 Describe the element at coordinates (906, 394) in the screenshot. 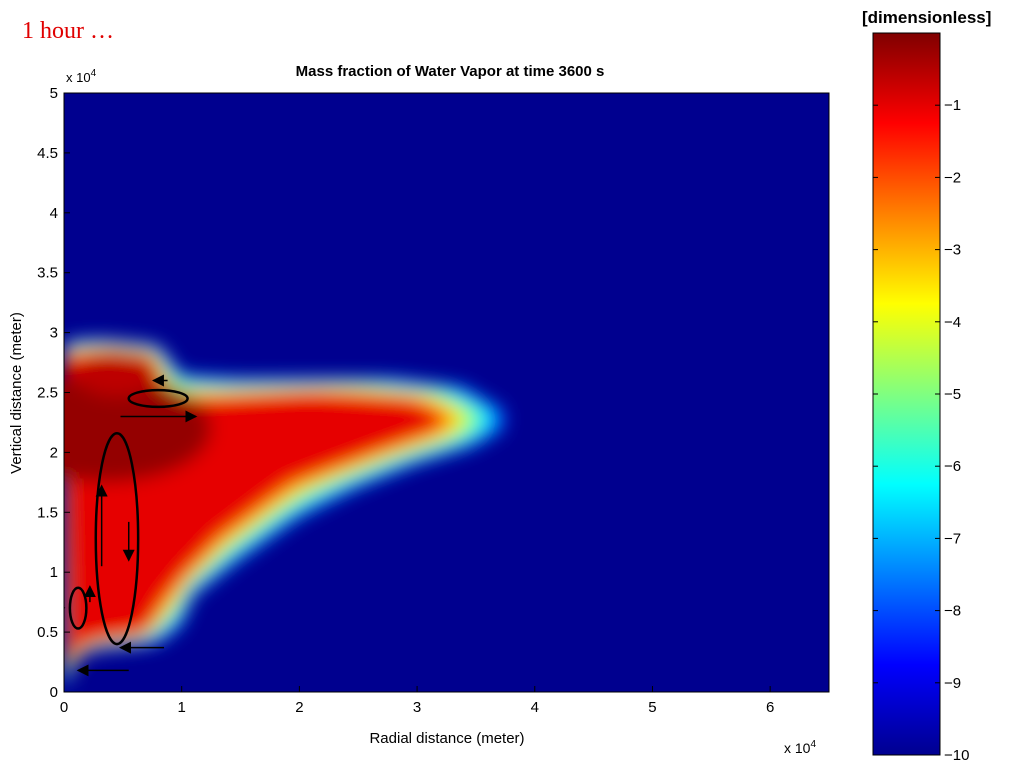

I see `colorbar` at that location.